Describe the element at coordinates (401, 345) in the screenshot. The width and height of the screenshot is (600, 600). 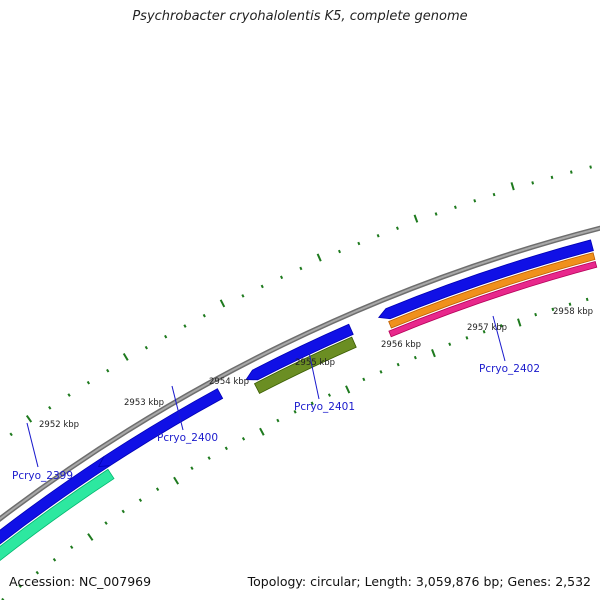
I see `scale-label-2956: 2956 kbp` at that location.